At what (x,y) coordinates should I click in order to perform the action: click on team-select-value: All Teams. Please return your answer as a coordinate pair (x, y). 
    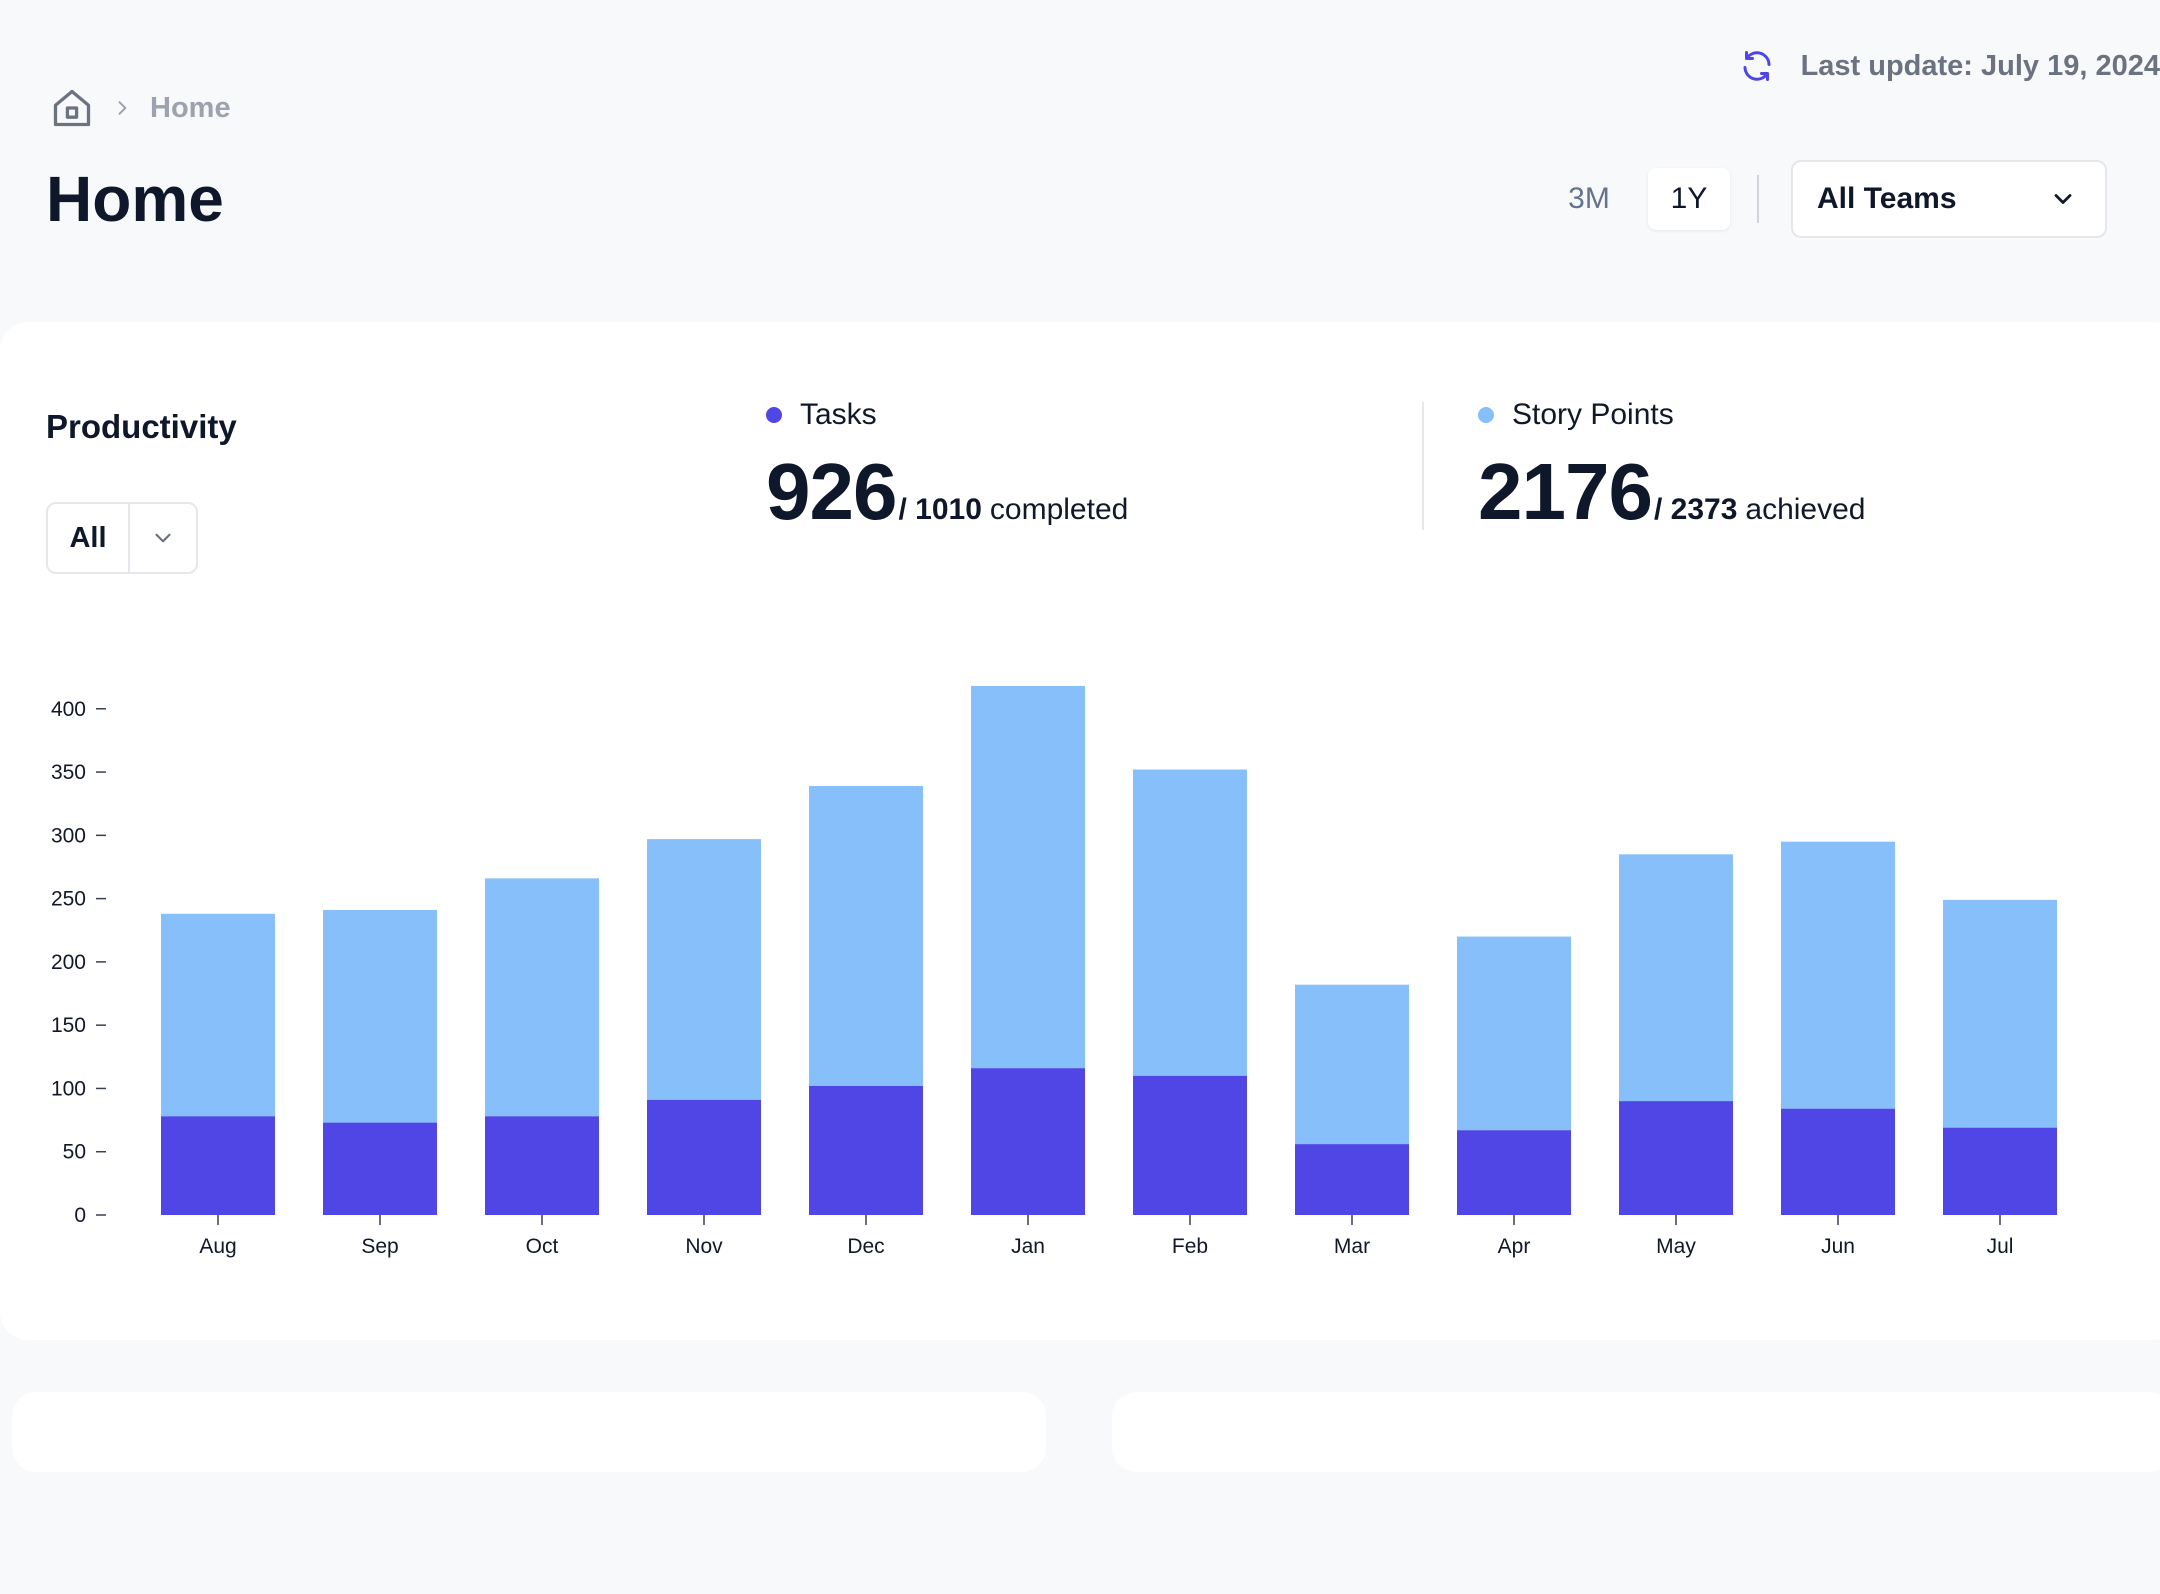
    Looking at the image, I should click on (1887, 198).